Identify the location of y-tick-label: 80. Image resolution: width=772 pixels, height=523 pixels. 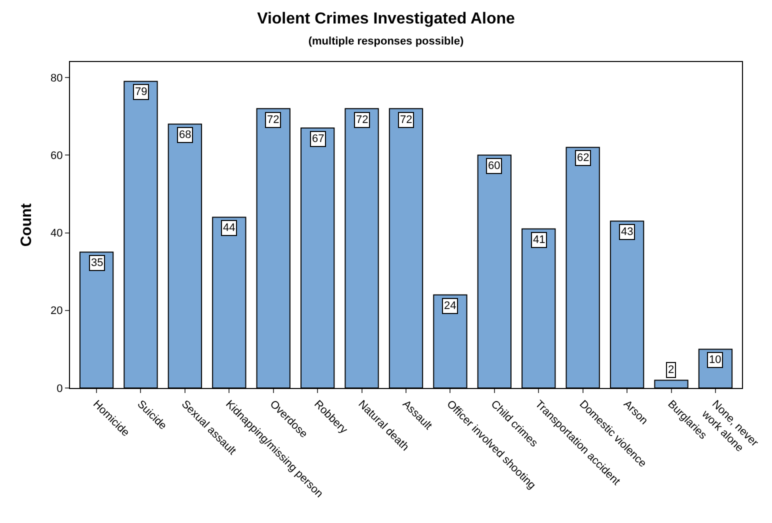
(56, 78).